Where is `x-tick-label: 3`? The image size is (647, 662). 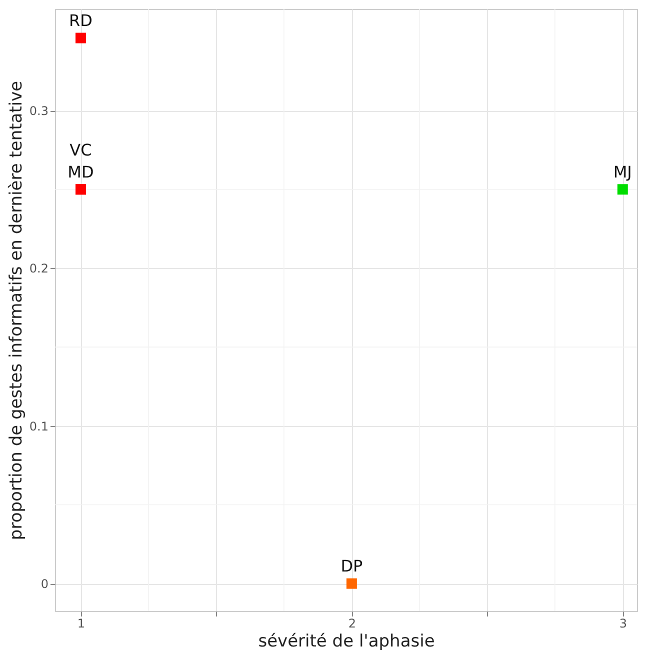 x-tick-label: 3 is located at coordinates (623, 623).